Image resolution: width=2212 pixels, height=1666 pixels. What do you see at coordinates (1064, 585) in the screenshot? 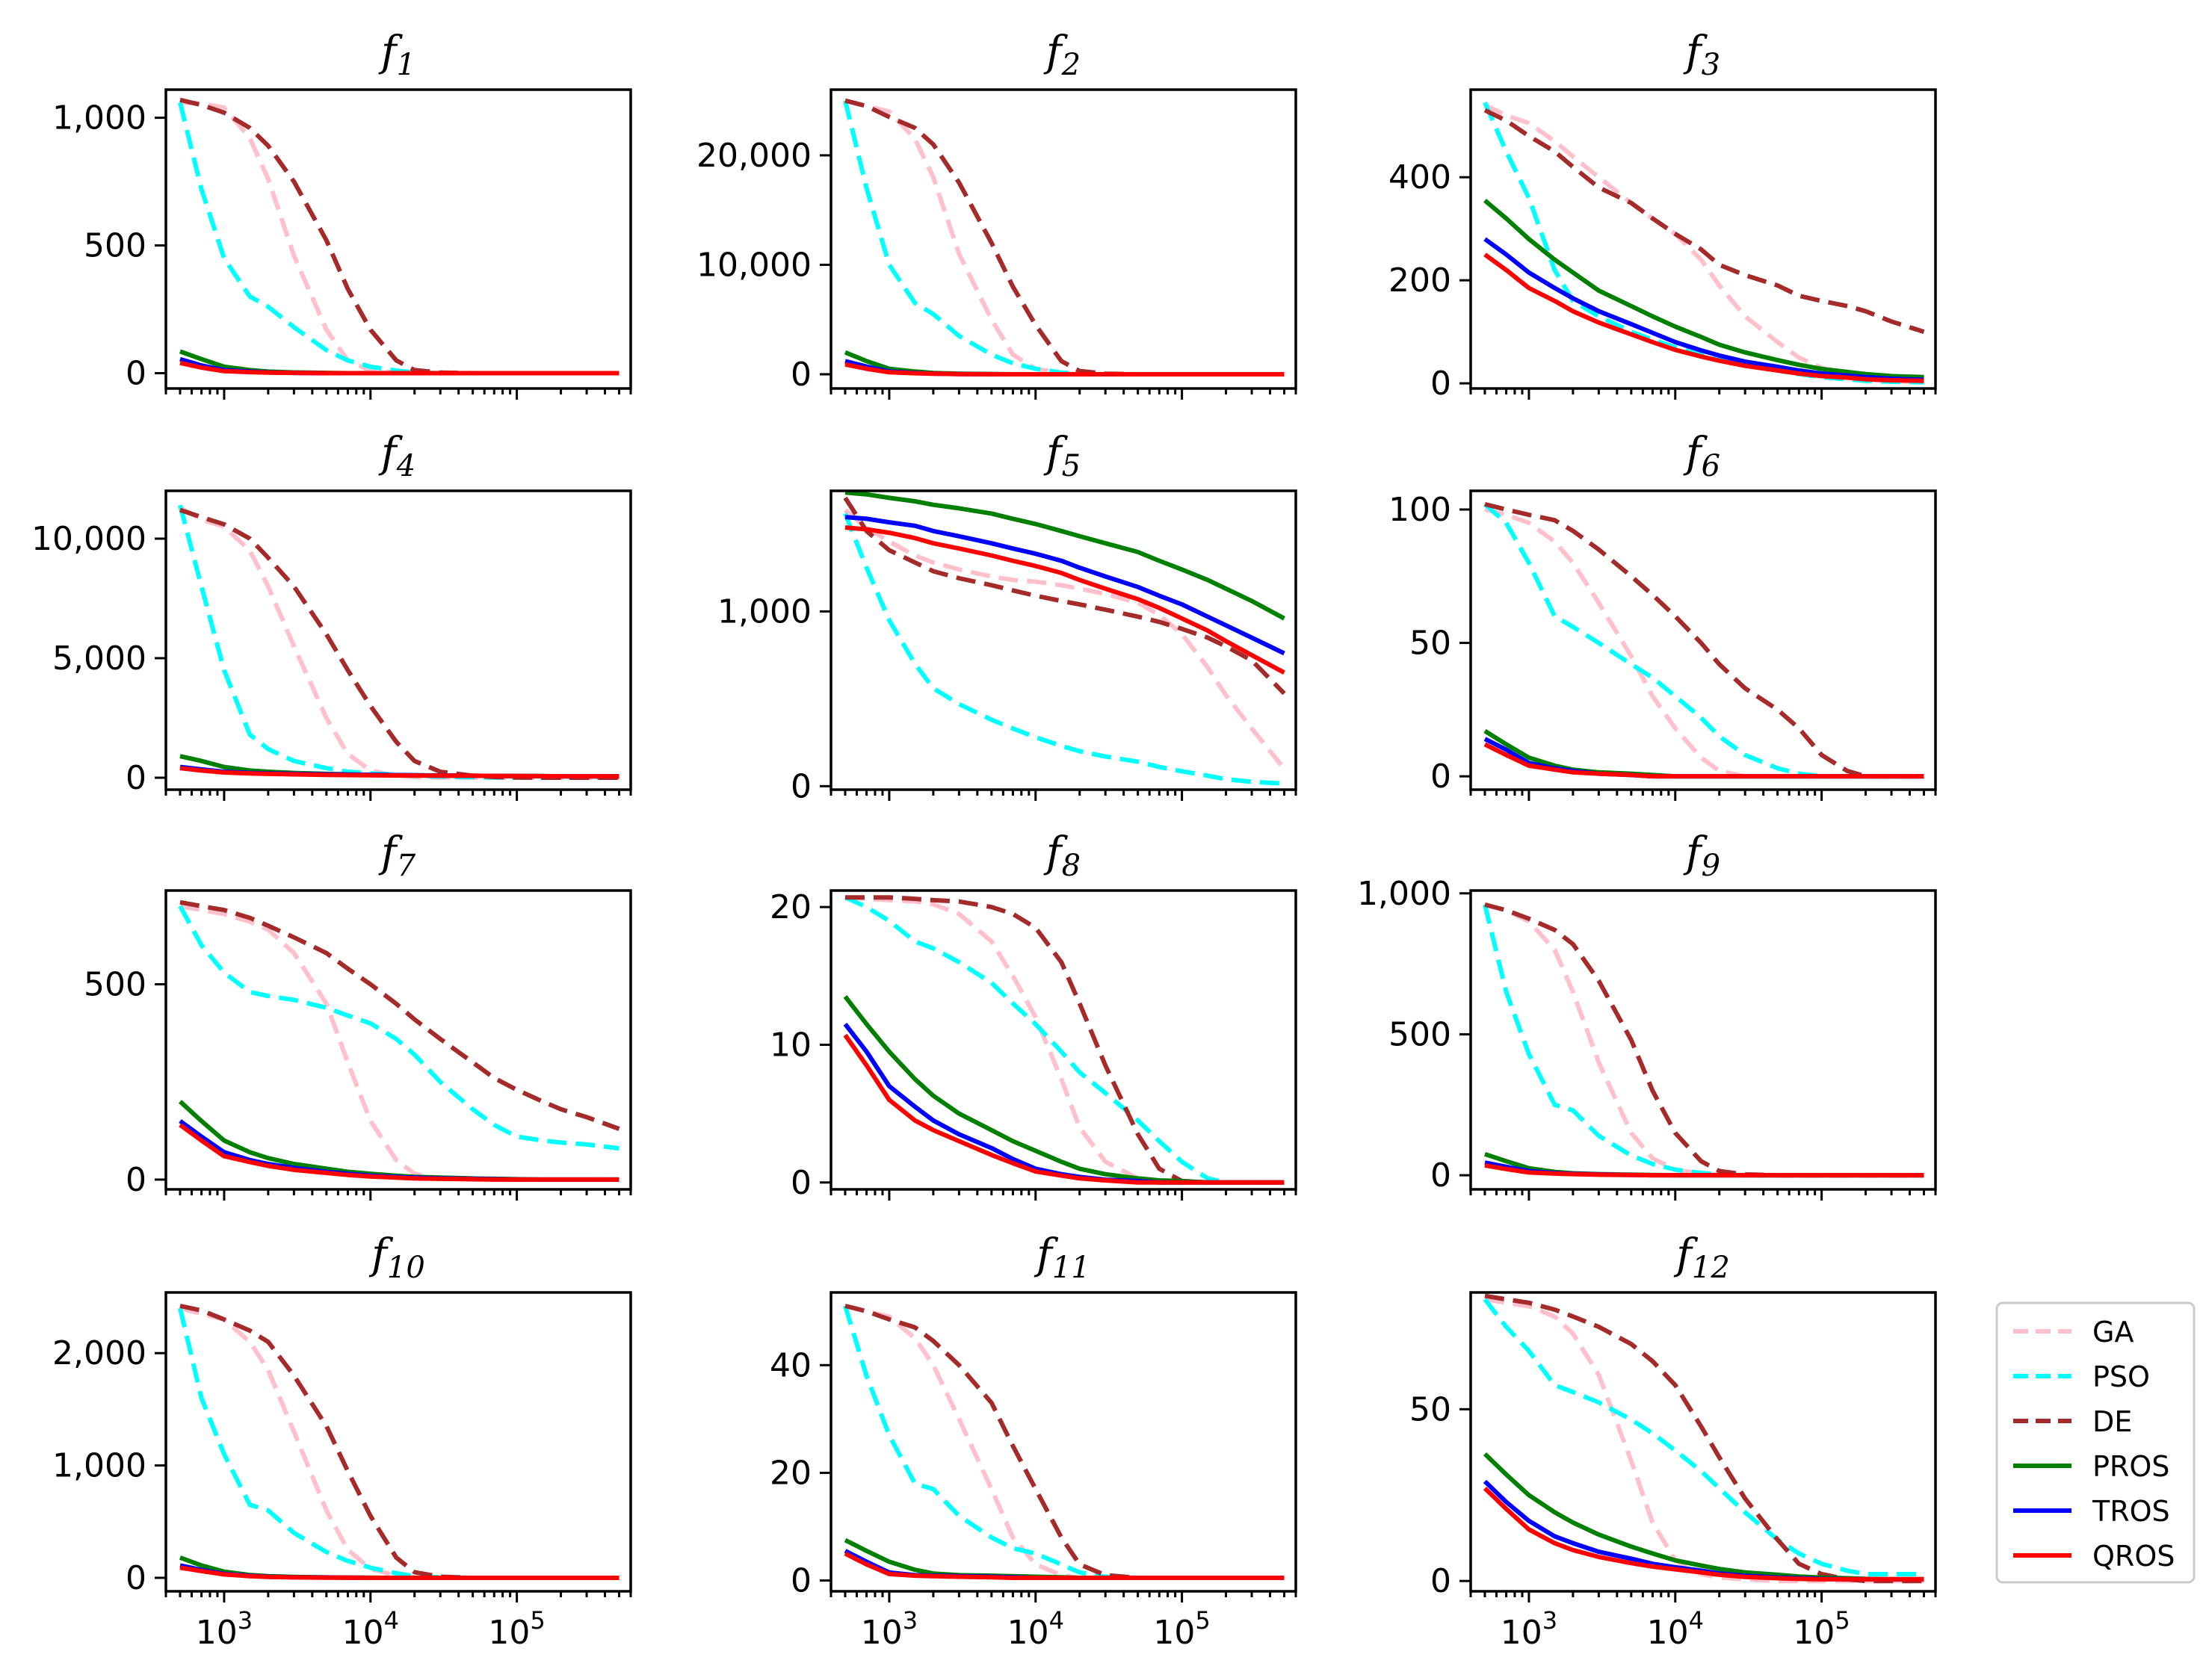
I see `series-line-tros` at bounding box center [1064, 585].